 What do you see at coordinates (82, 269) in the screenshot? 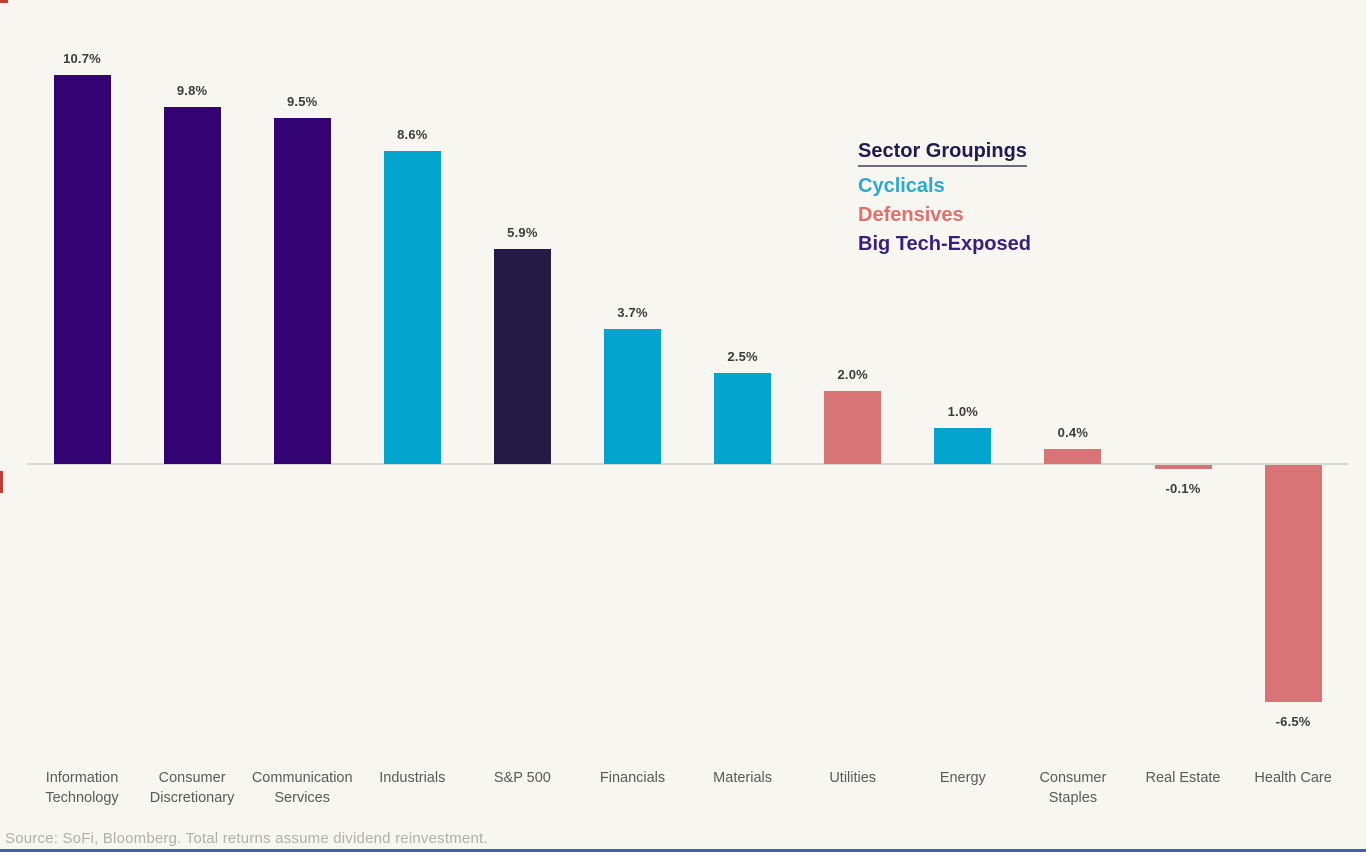
I see `bar-information-technology` at bounding box center [82, 269].